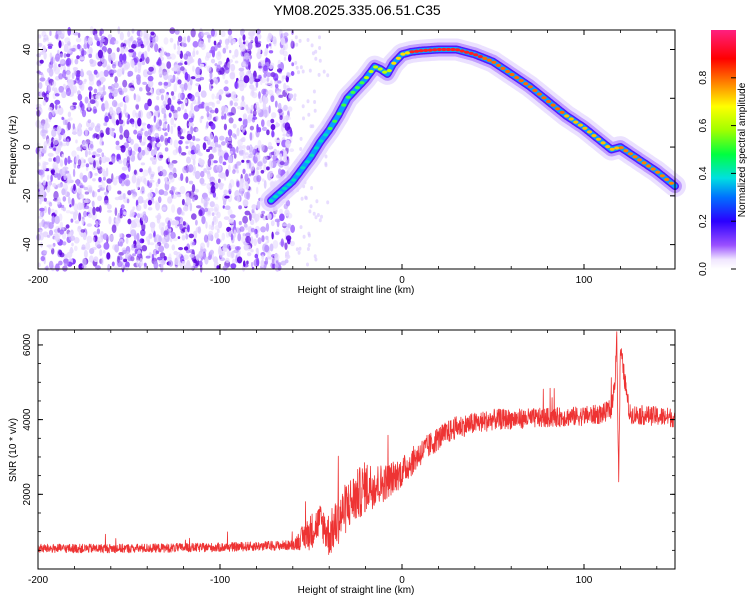 This screenshot has height=600, width=750. I want to click on spectrogram-x-label: Height of straight line (km), so click(356, 290).